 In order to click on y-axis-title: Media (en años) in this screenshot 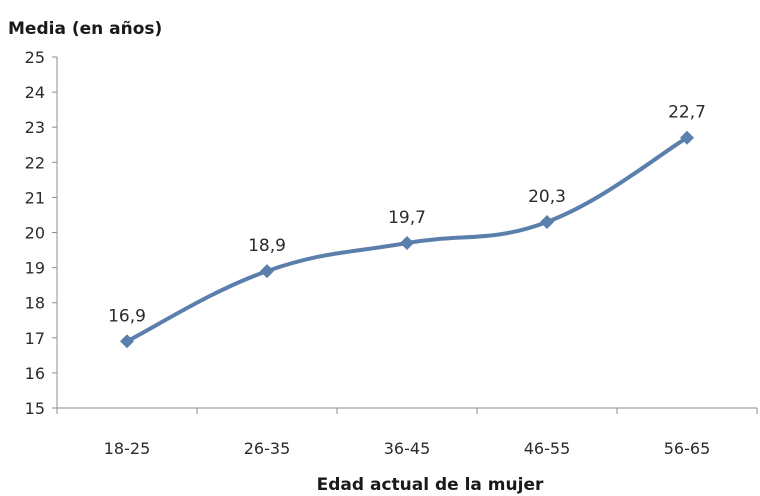, I will do `click(85, 29)`.